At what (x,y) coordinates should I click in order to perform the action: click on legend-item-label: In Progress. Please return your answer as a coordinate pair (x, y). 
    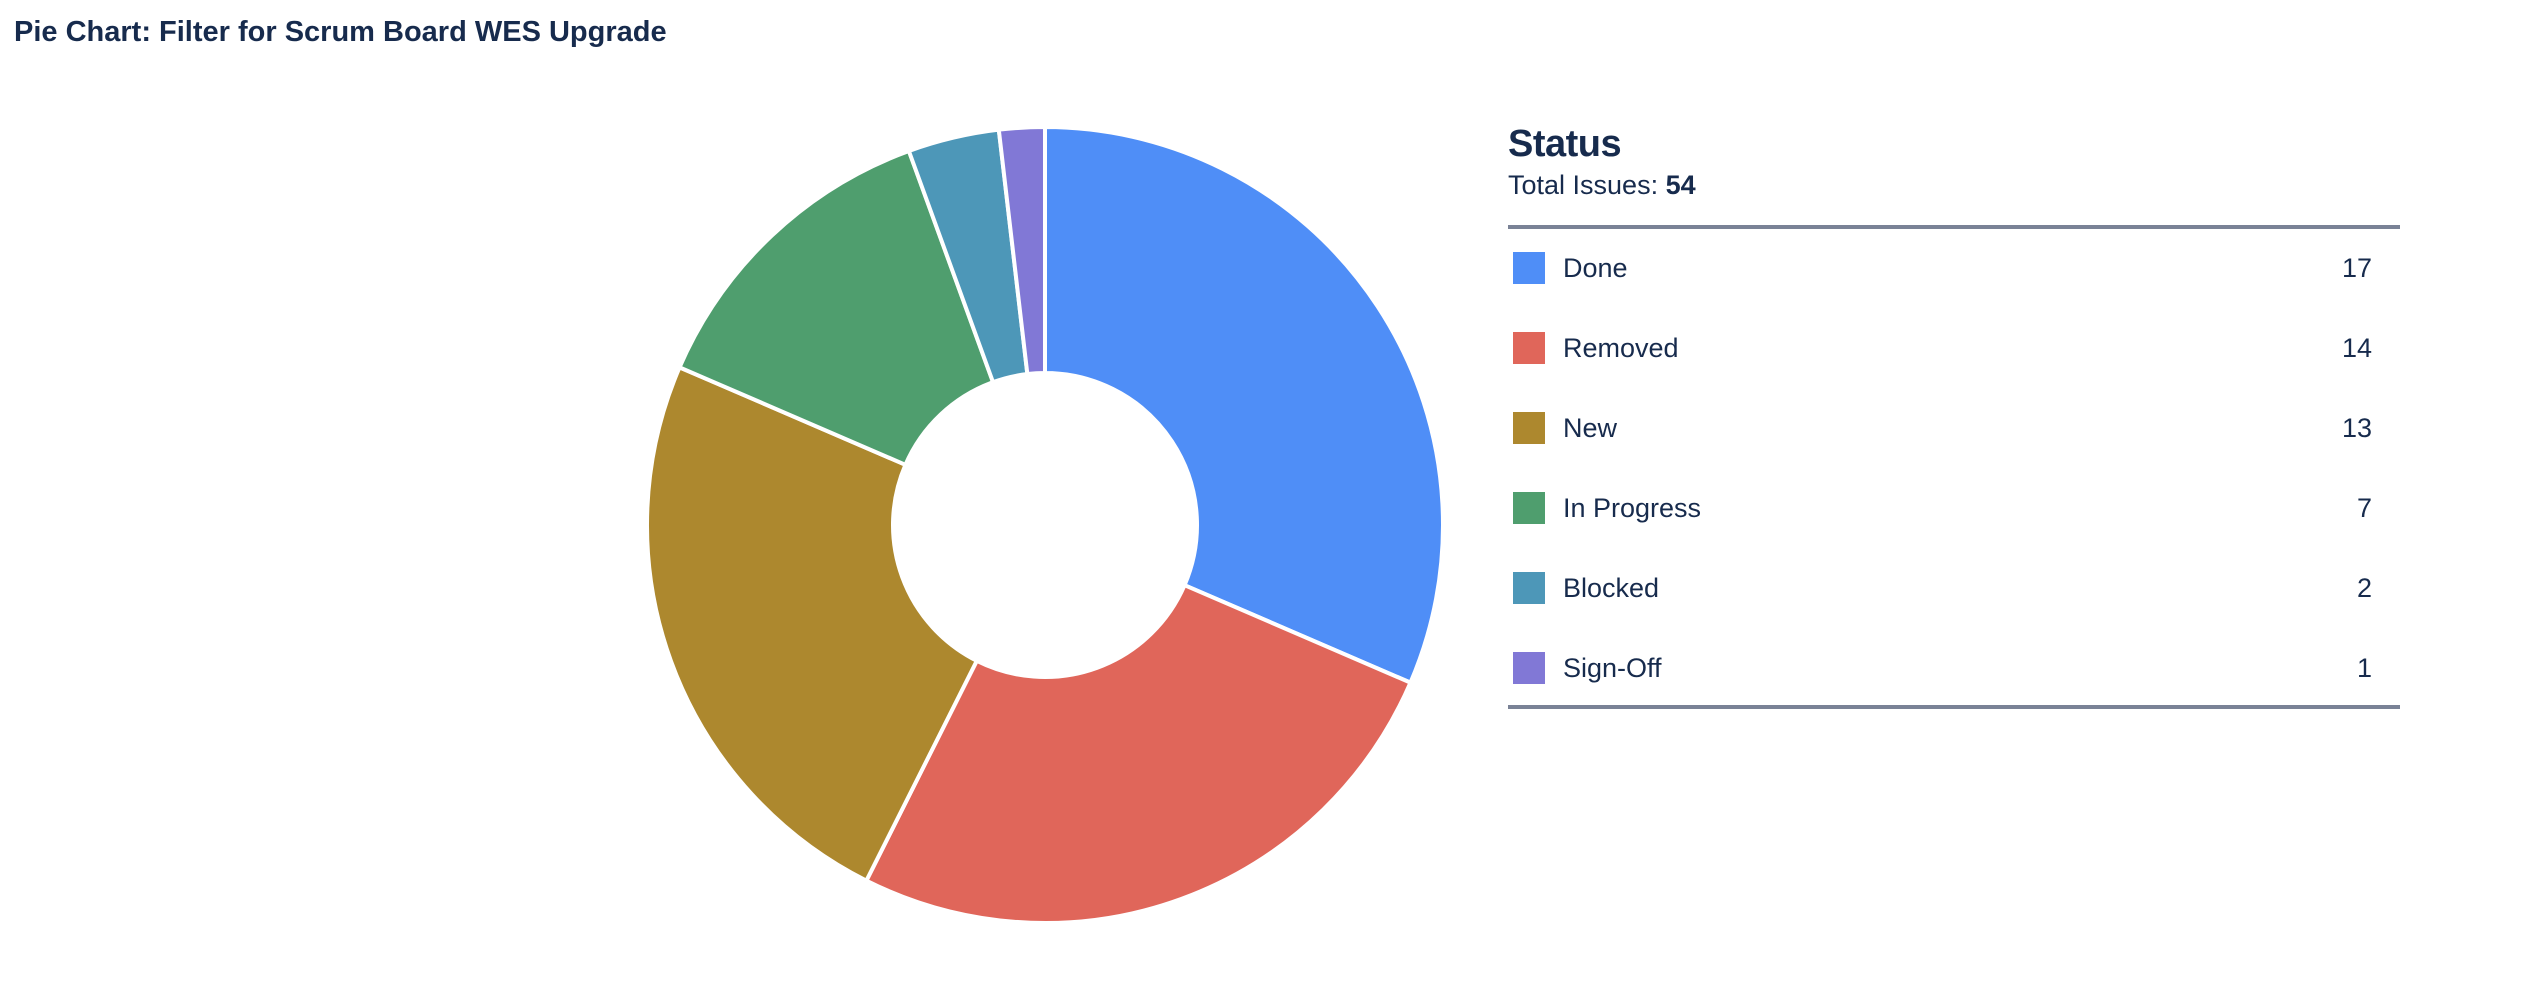
    Looking at the image, I should click on (1632, 507).